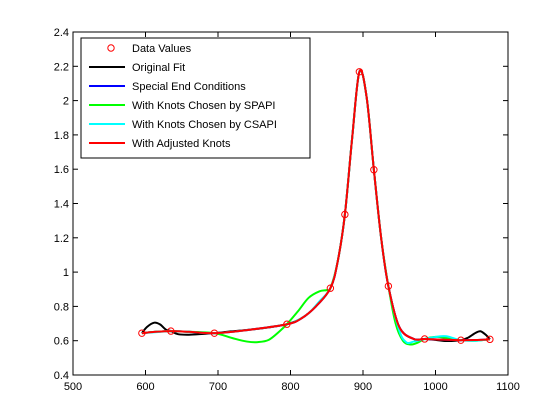  I want to click on legend-entry-label: With Adjusted Knots, so click(181, 144).